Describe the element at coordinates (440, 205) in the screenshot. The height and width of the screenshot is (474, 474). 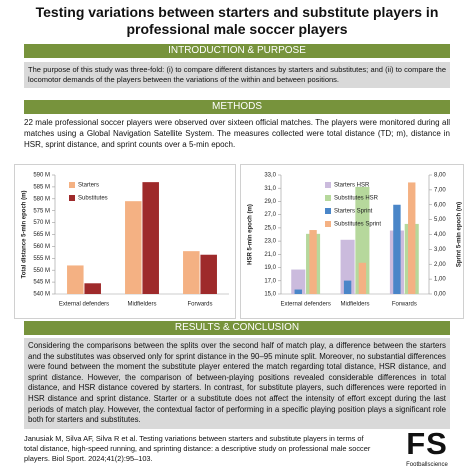
I see `y2-tick-label: 6,00` at that location.